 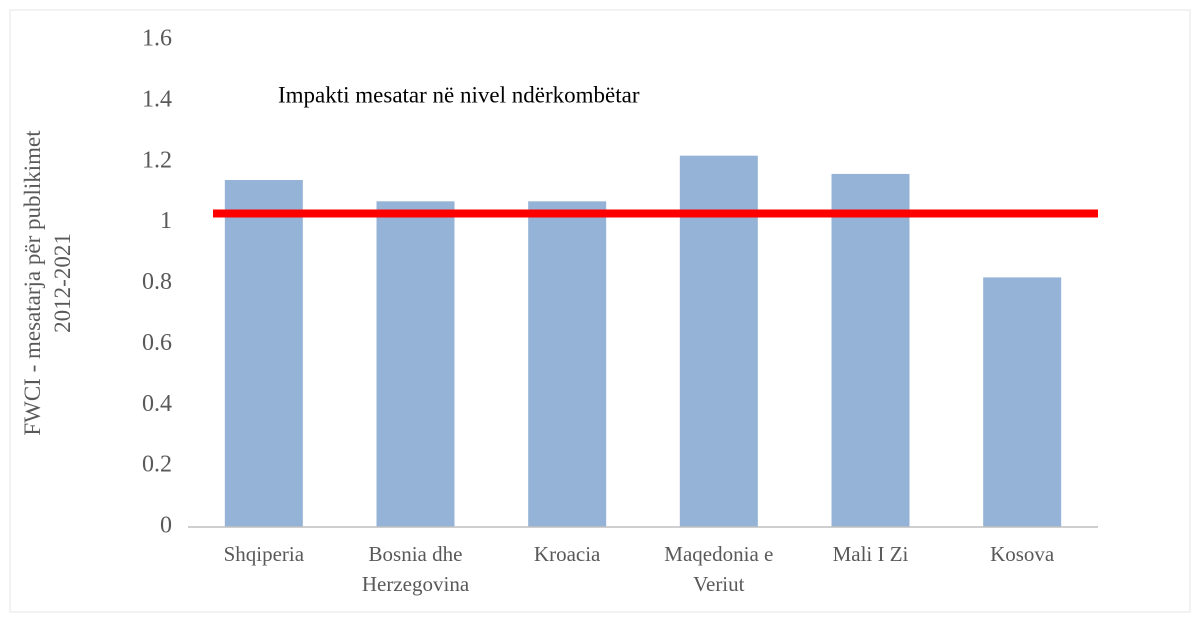 I want to click on y-tick-label: 0.6, so click(x=157, y=343).